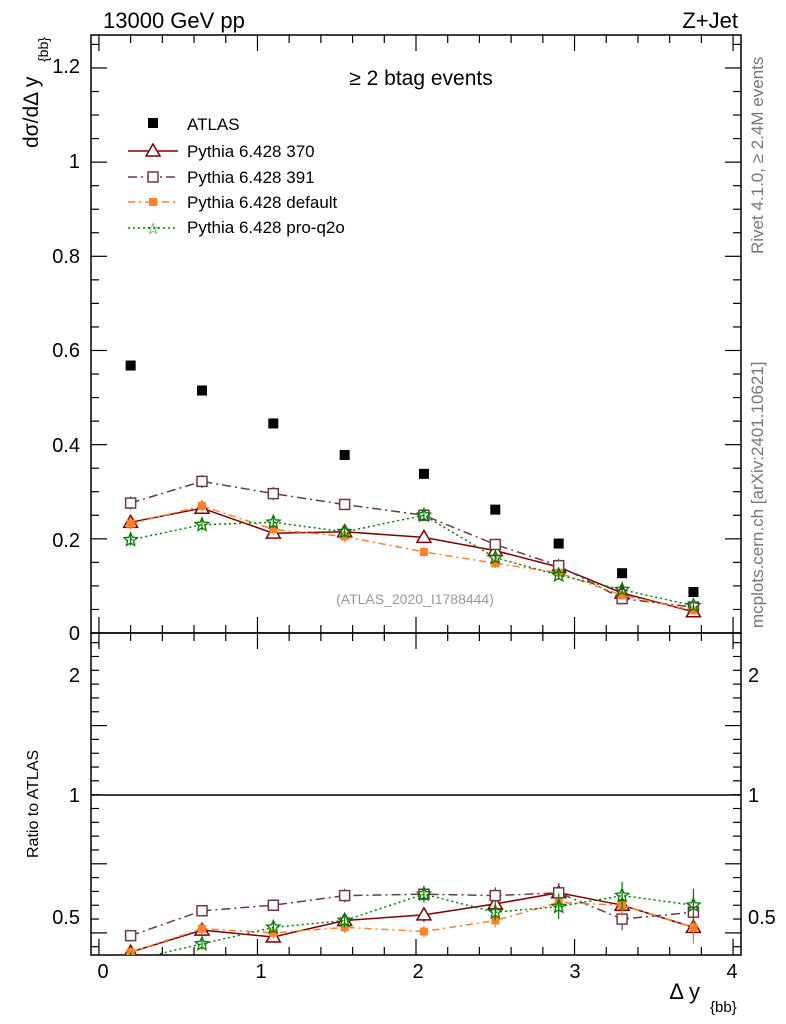  Describe the element at coordinates (415, 599) in the screenshot. I see `analysis-watermark: (ATLAS_2020_I1788444)` at that location.